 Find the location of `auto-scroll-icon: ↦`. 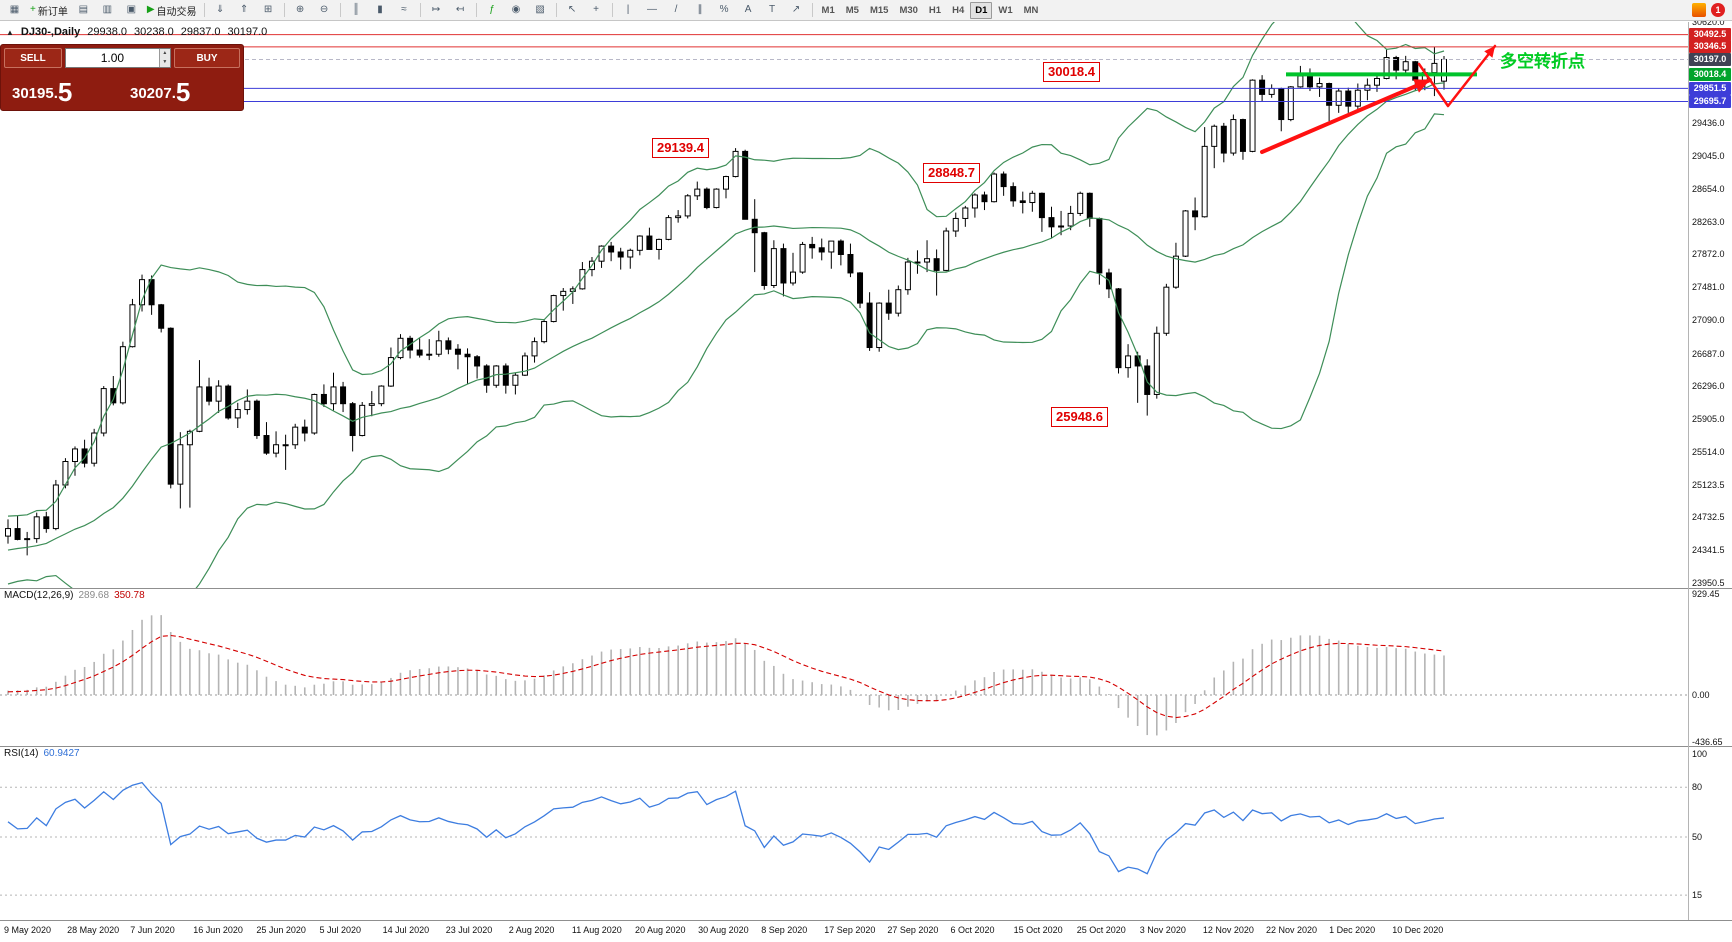

auto-scroll-icon: ↦ is located at coordinates (436, 9).